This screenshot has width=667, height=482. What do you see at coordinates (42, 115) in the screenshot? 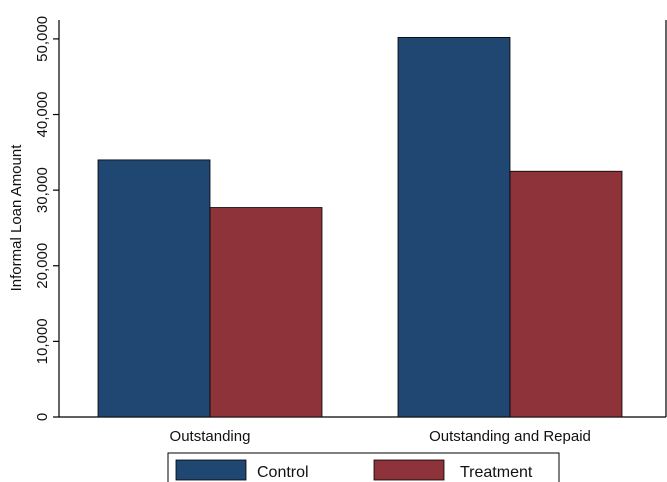
I see `y-tick-label: 40,000` at bounding box center [42, 115].